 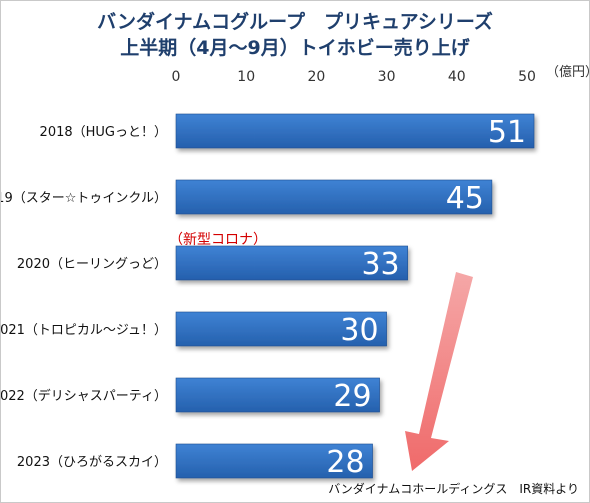 I want to click on x-axis-ticks: 0 10 20 30 40 50, so click(x=354, y=77).